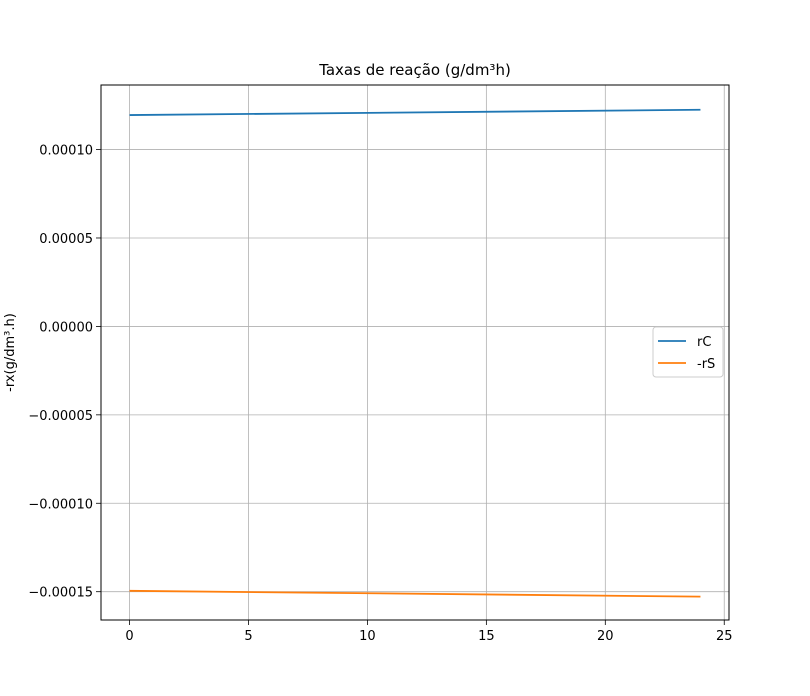  Describe the element at coordinates (704, 342) in the screenshot. I see `legend-label: rC` at that location.